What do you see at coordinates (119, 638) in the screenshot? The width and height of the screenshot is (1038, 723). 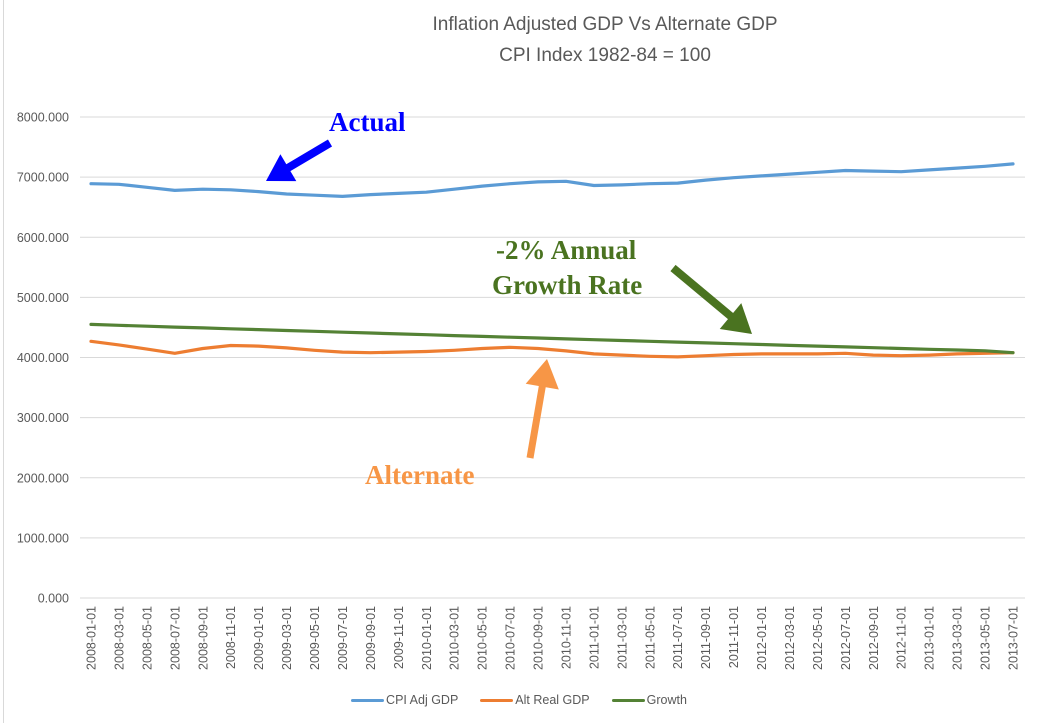 I see `x-tick-label: 2008-03-01` at bounding box center [119, 638].